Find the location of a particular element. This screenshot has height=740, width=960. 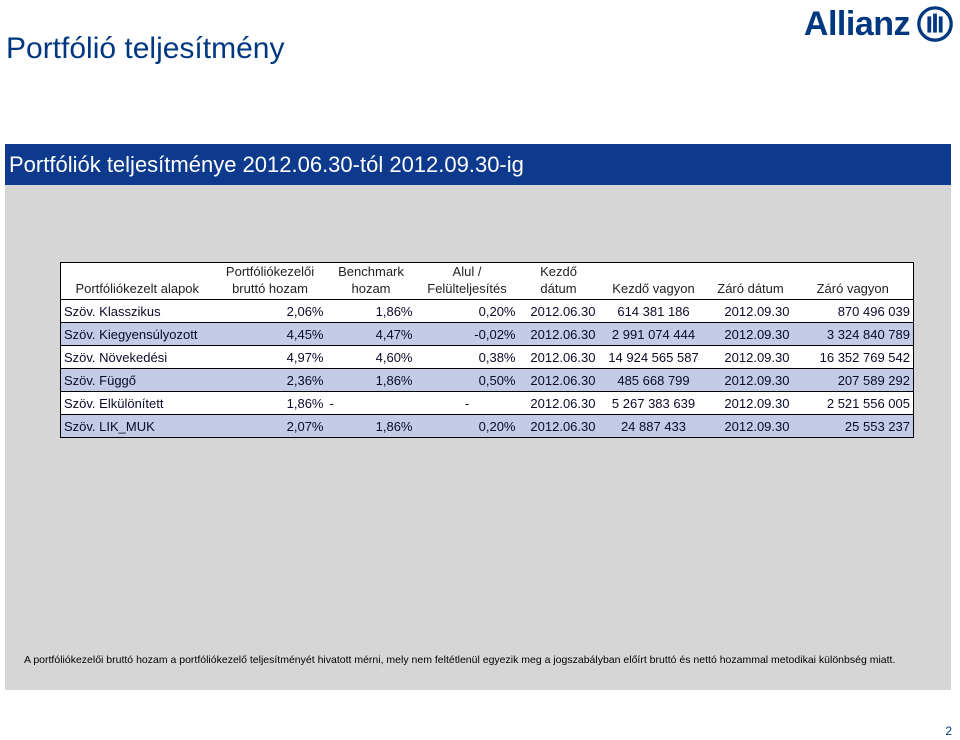

column-header: Portfóliókezelt alapok is located at coordinates (137, 281).